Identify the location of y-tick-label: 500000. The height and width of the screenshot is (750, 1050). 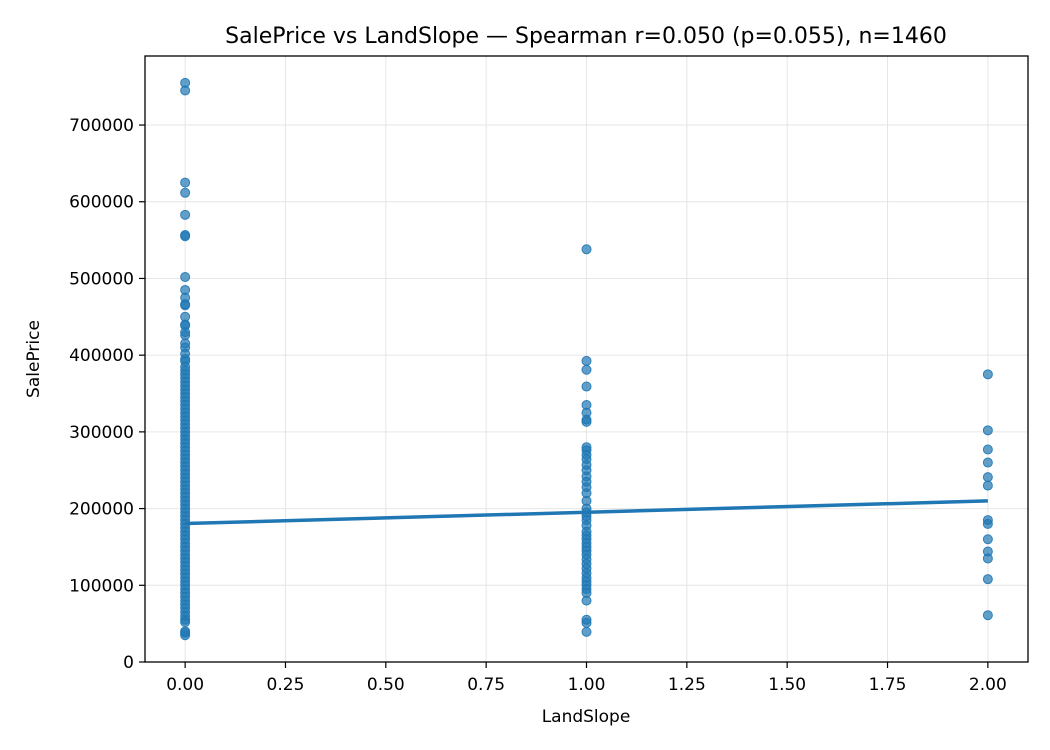
(101, 279).